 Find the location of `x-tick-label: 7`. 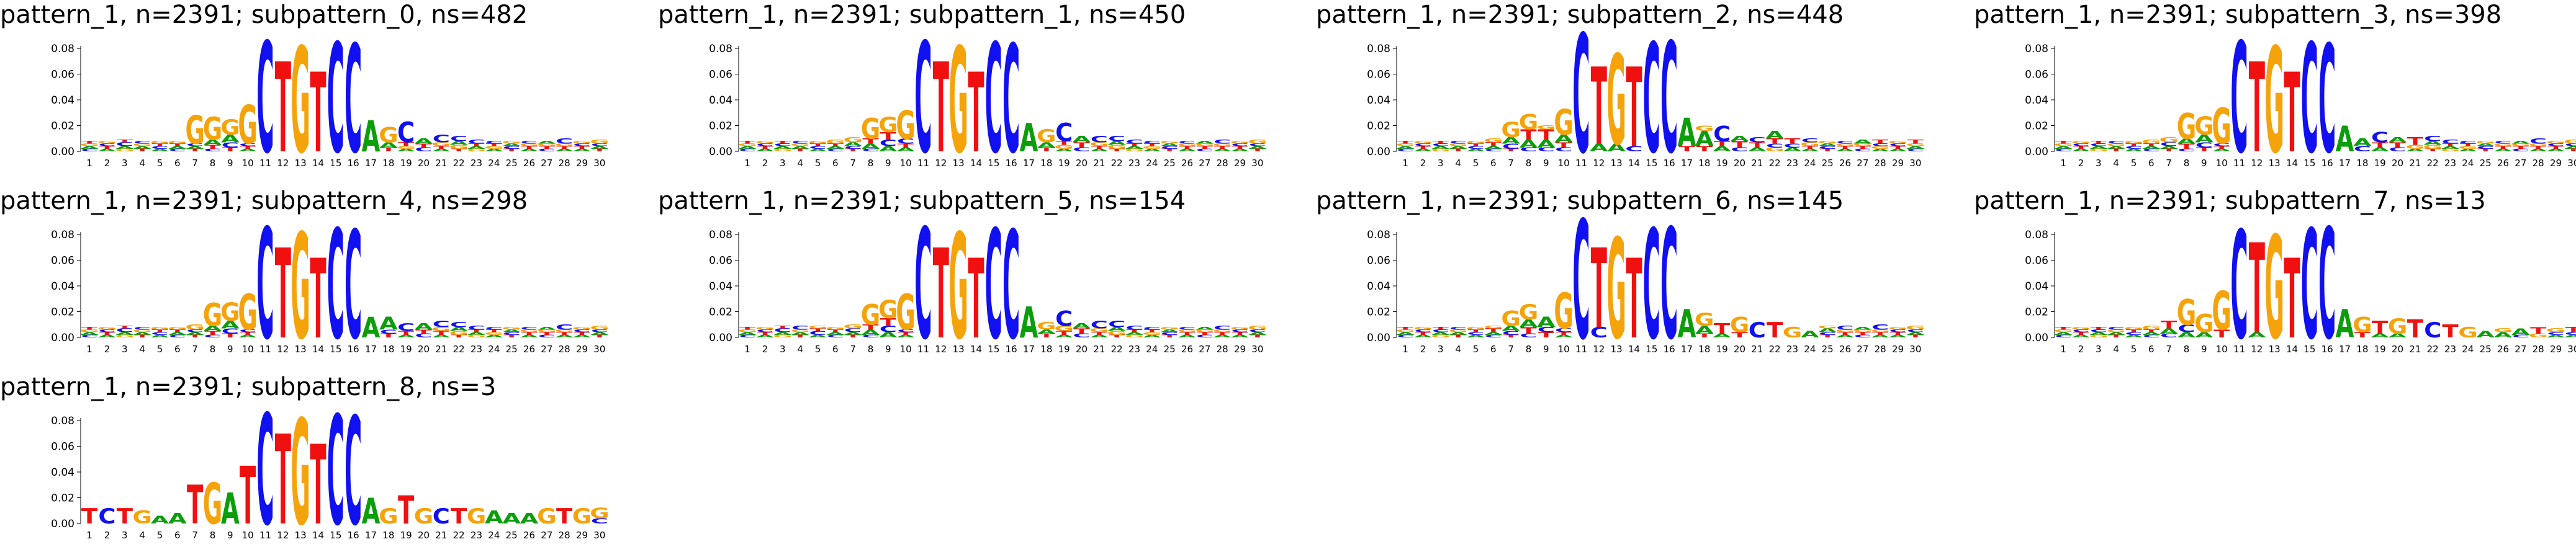

x-tick-label: 7 is located at coordinates (195, 350).